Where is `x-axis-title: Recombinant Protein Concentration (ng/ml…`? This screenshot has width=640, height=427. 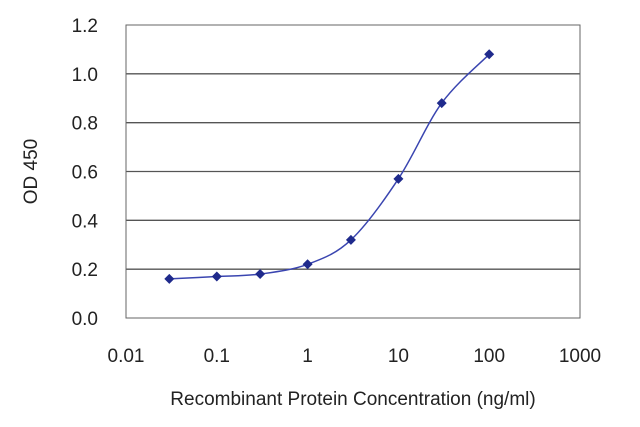 x-axis-title: Recombinant Protein Concentration (ng/ml… is located at coordinates (352, 399).